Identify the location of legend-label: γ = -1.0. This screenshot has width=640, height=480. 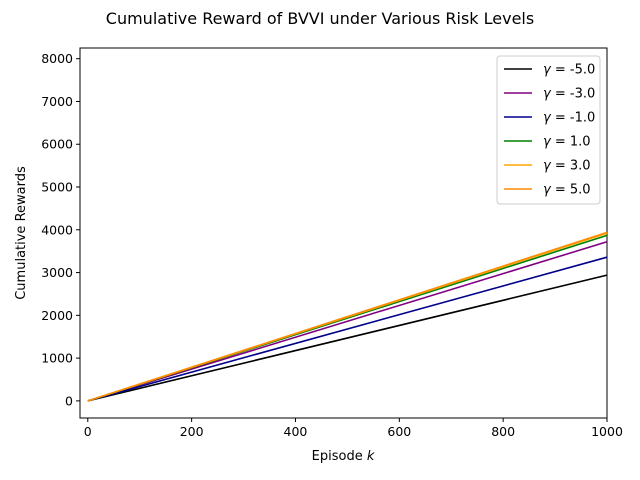
(569, 118).